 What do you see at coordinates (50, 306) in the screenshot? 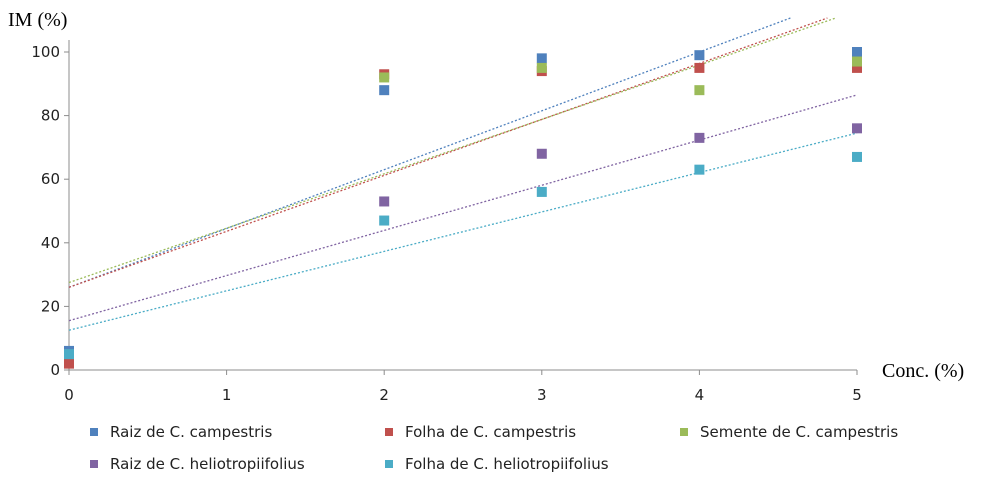
I see `y-tick-label: 20` at bounding box center [50, 306].